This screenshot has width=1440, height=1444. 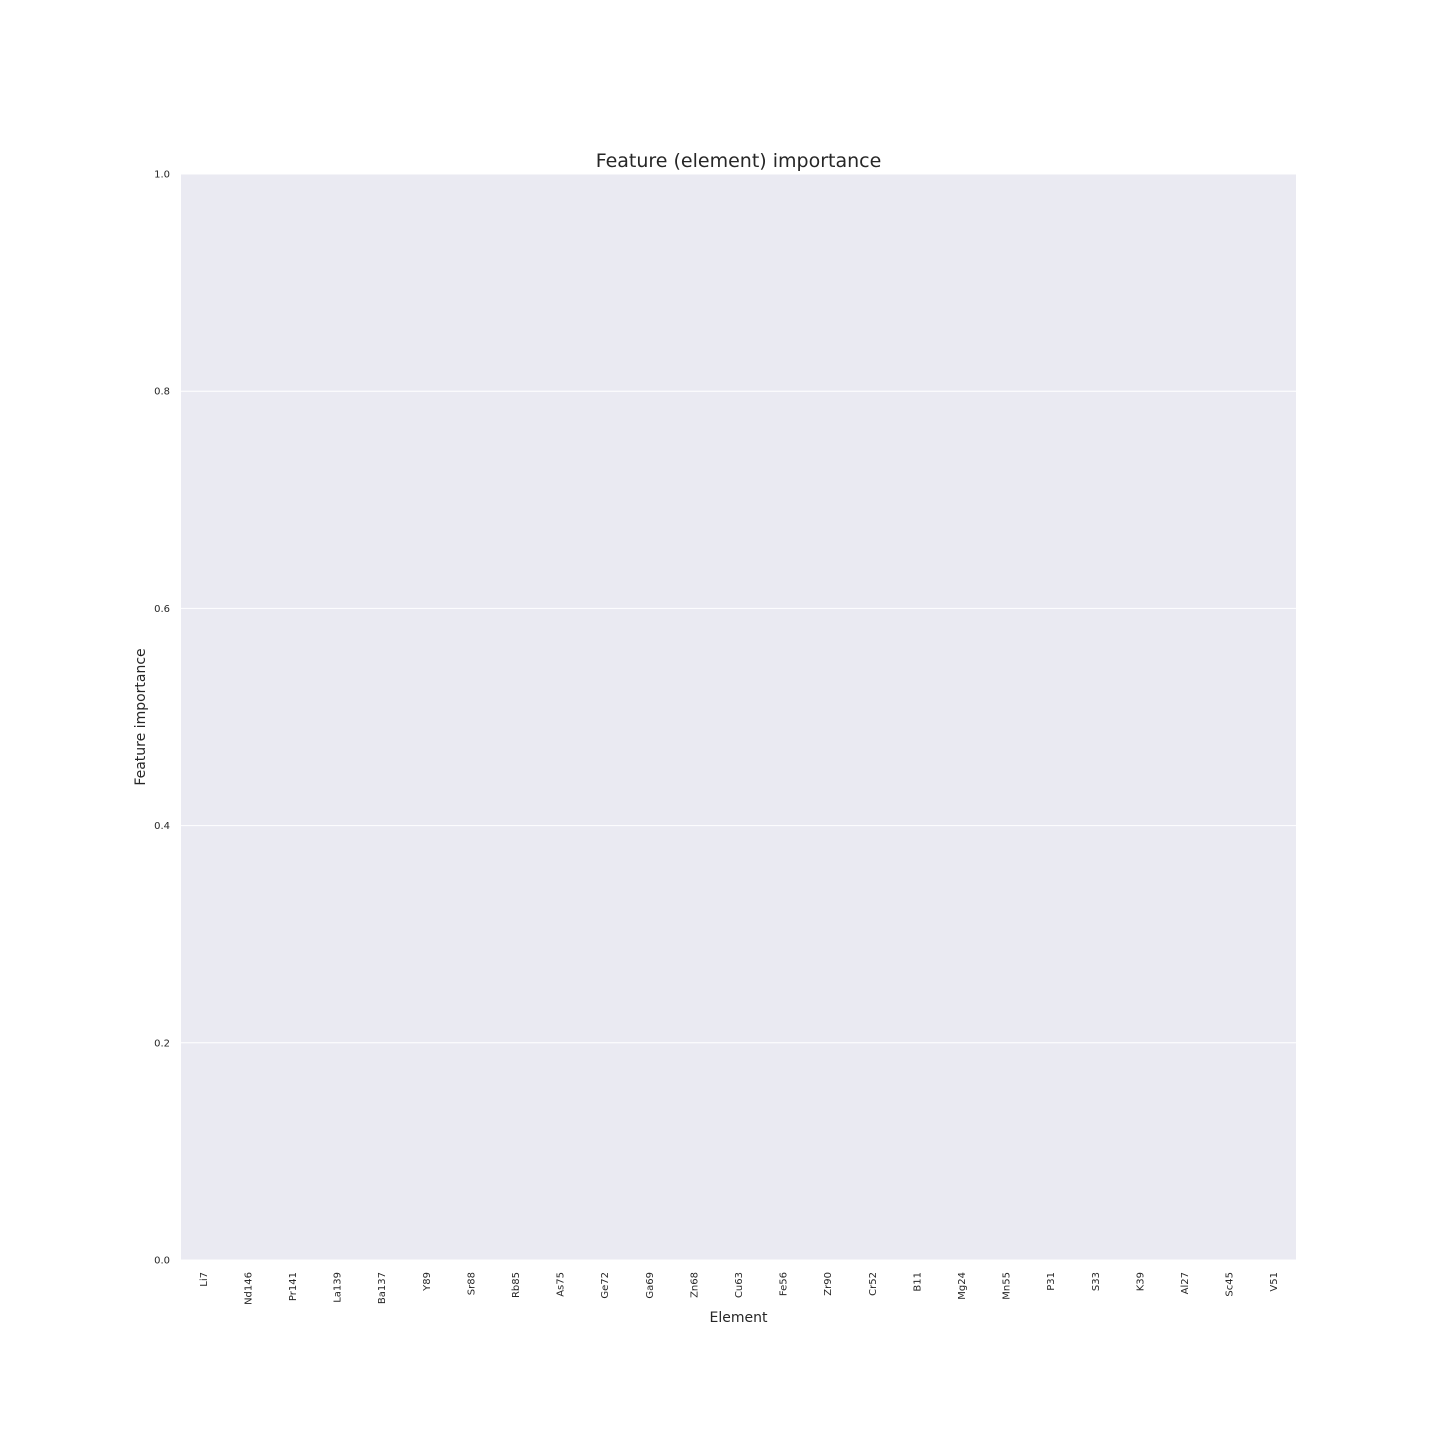 What do you see at coordinates (1007, 1286) in the screenshot?
I see `x-tick-label: Mn55` at bounding box center [1007, 1286].